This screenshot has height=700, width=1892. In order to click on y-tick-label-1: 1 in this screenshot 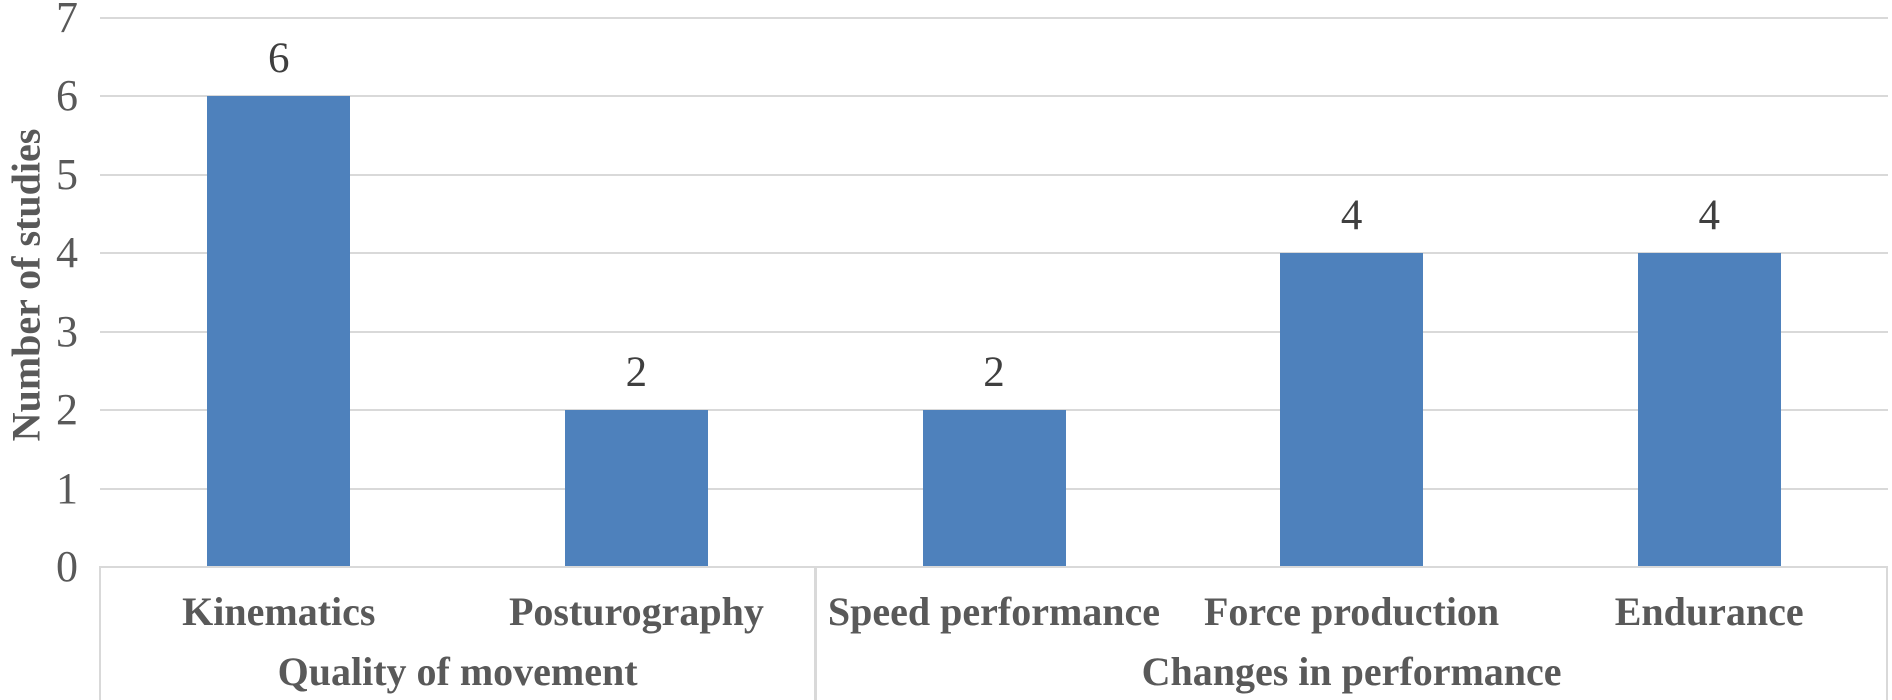, I will do `click(67, 488)`.